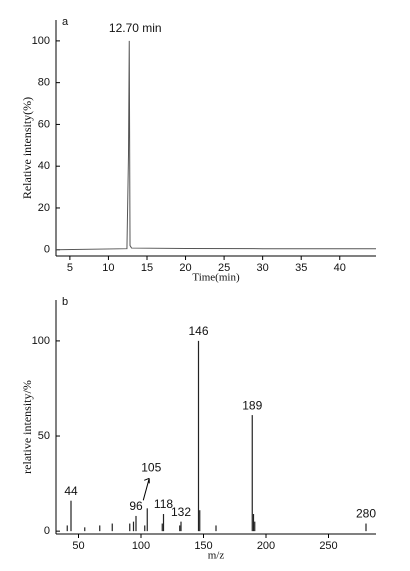  Describe the element at coordinates (70, 268) in the screenshot. I see `x-tick-label: 5` at that location.